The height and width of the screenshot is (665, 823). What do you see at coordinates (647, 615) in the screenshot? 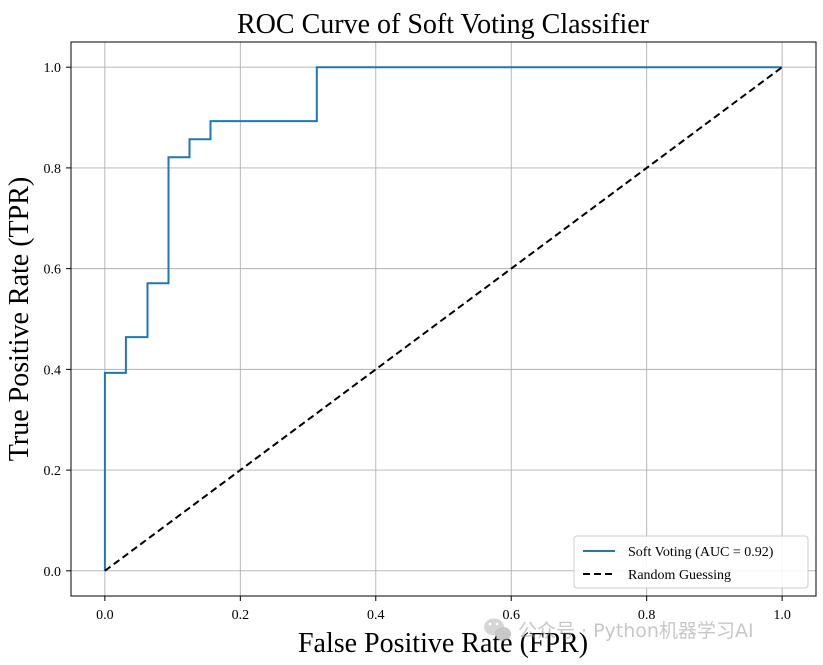
I see `x-tick-label: 0.8` at bounding box center [647, 615].